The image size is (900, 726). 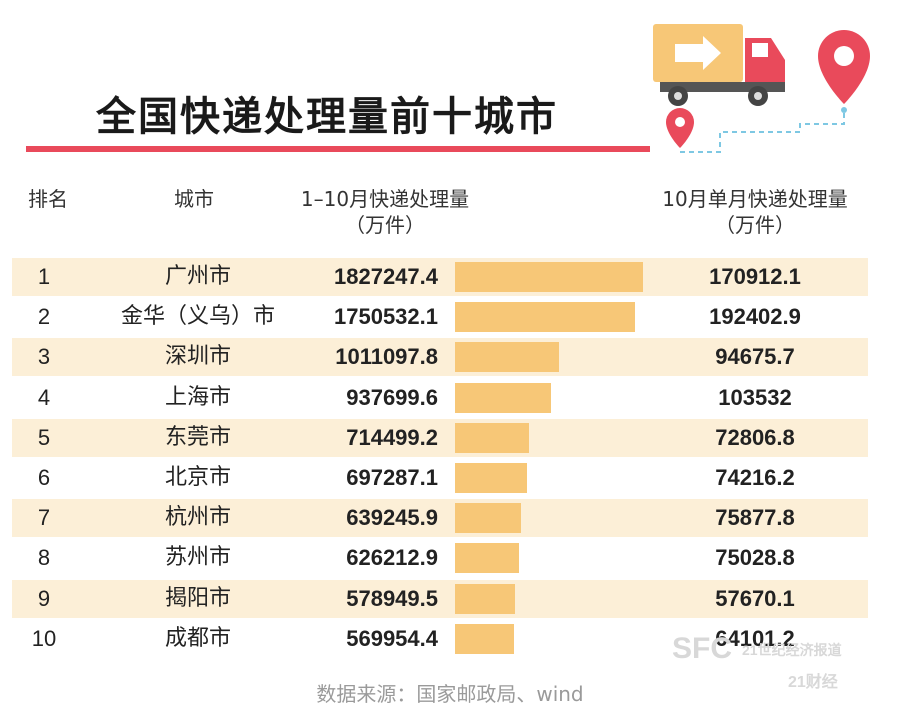 What do you see at coordinates (386, 357) in the screenshot?
I see `ytd-volume-cell: 1011097.8` at bounding box center [386, 357].